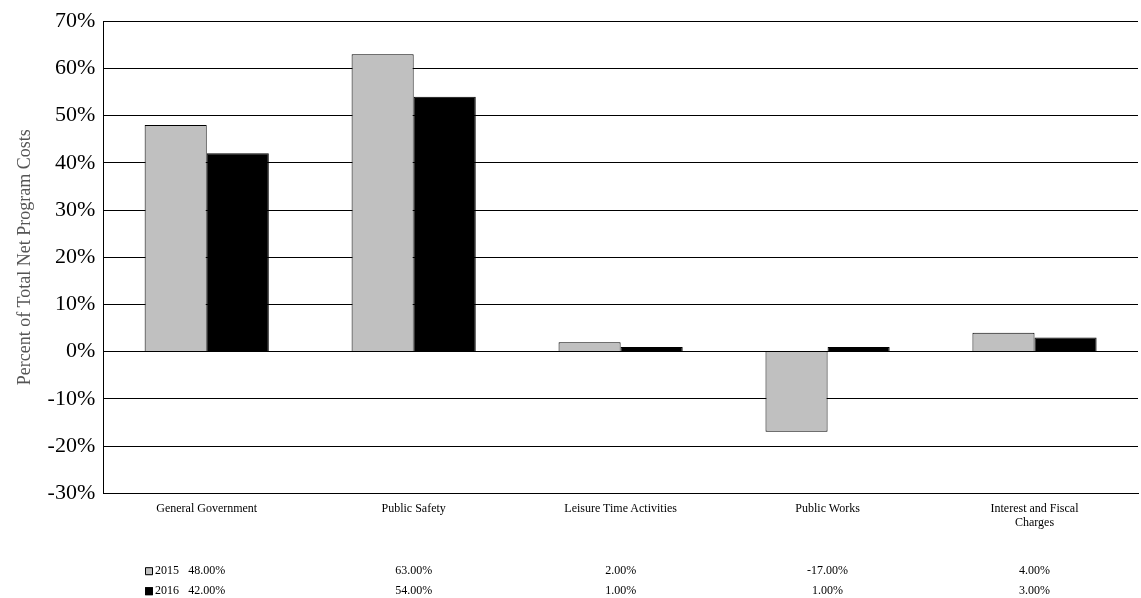 The image size is (1141, 598). Describe the element at coordinates (75, 161) in the screenshot. I see `y-tick-label: 40%` at that location.